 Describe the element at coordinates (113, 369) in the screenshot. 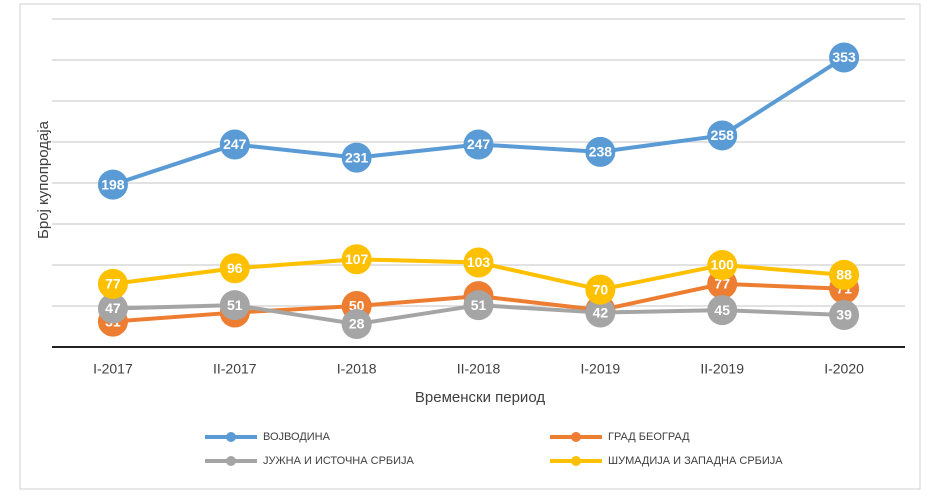

I see `x-tick-label: I-2017` at that location.